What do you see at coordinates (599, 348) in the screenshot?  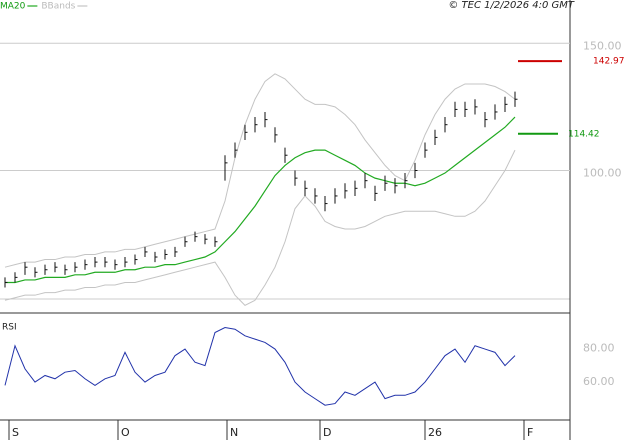 I see `y-tick-label: 80.00` at bounding box center [599, 348].